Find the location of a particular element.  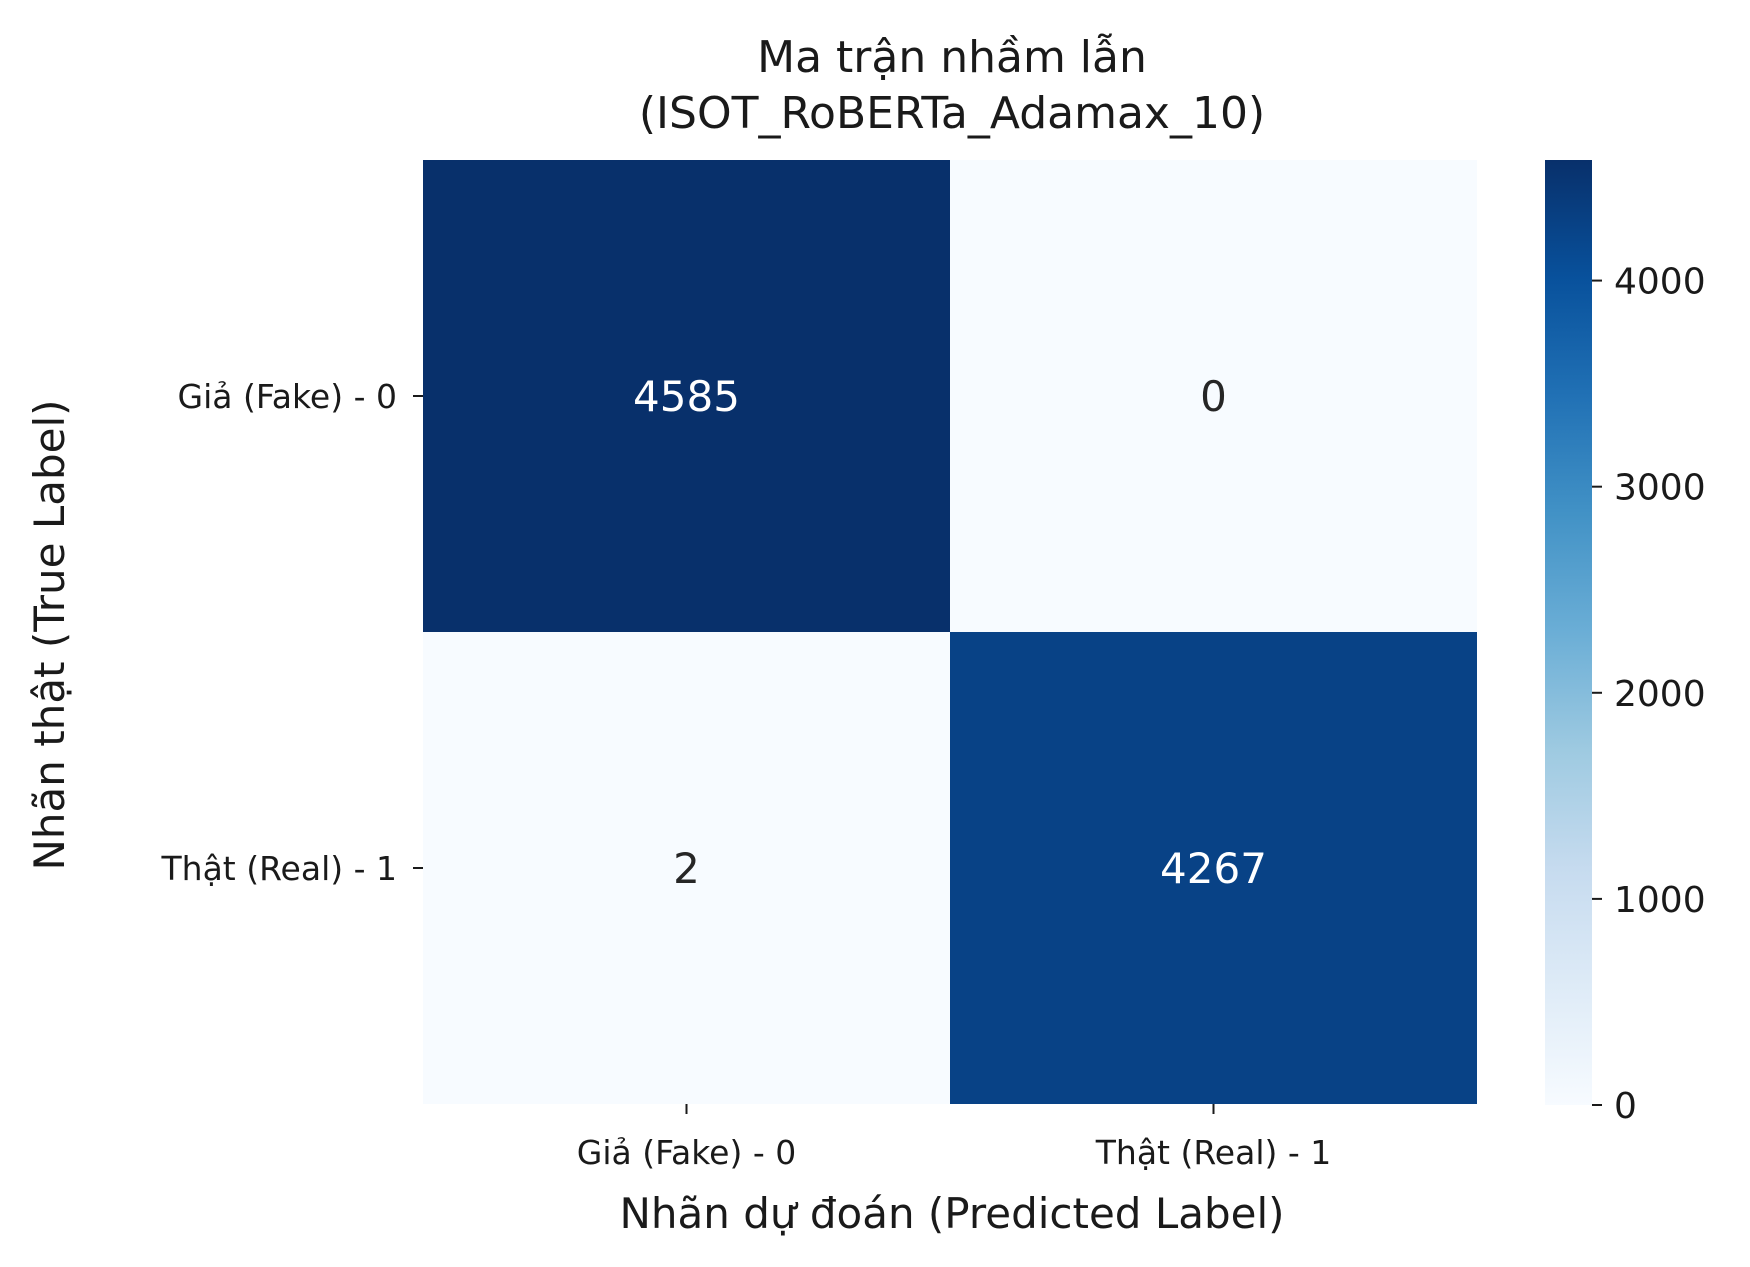

cell-value-label: 0 is located at coordinates (1213, 396).